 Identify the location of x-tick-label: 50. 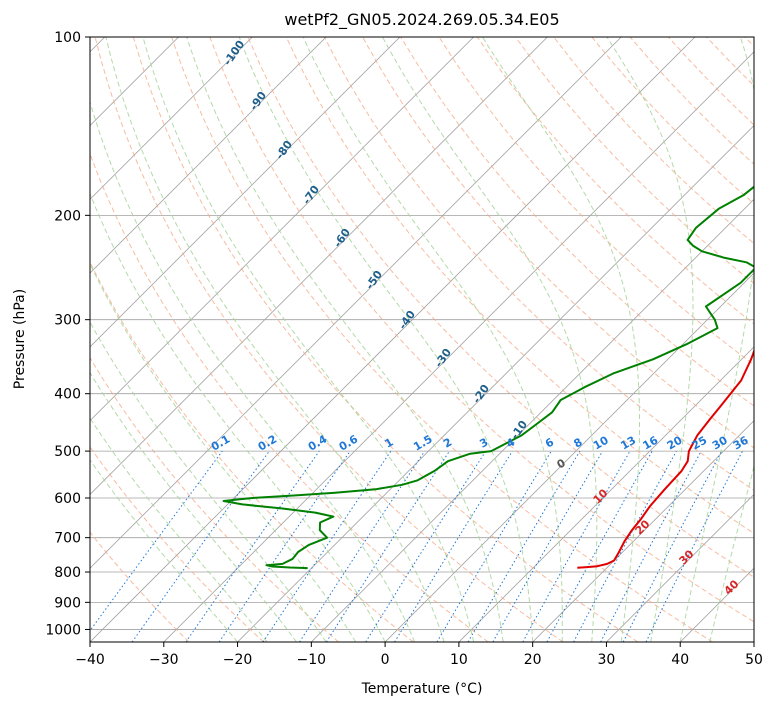
(754, 660).